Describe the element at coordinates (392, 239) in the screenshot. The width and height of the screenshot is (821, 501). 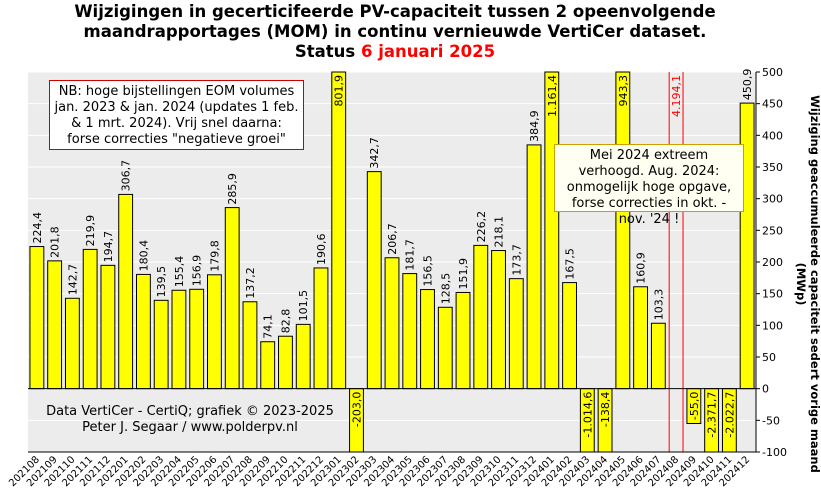
I see `value-label-202304: 206,7` at that location.